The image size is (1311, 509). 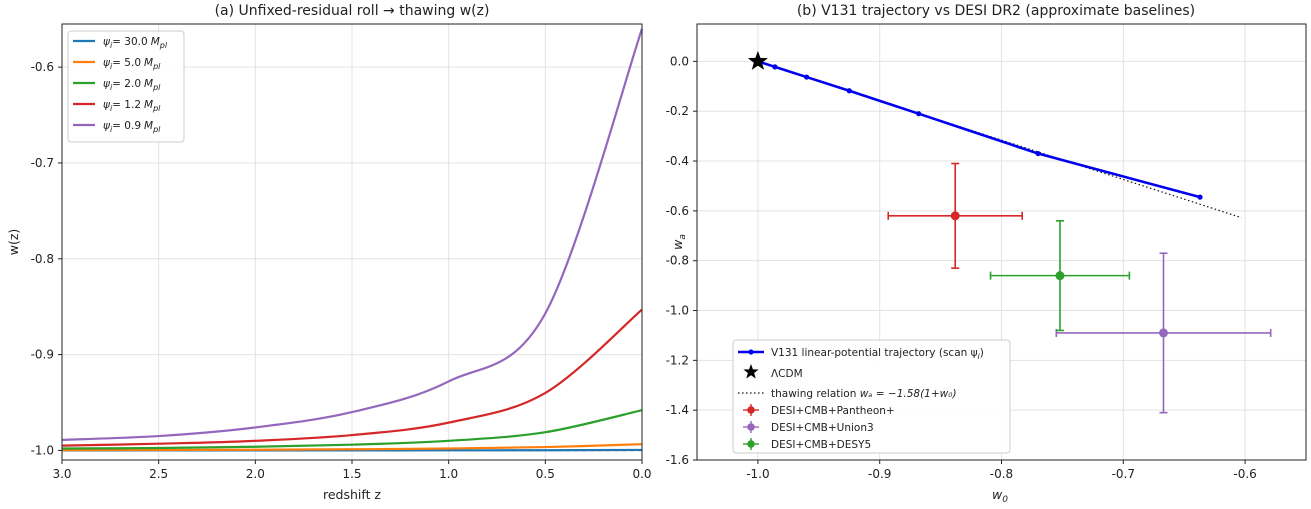 What do you see at coordinates (255, 474) in the screenshot?
I see `panel-a-x-tick-label: 2.0` at bounding box center [255, 474].